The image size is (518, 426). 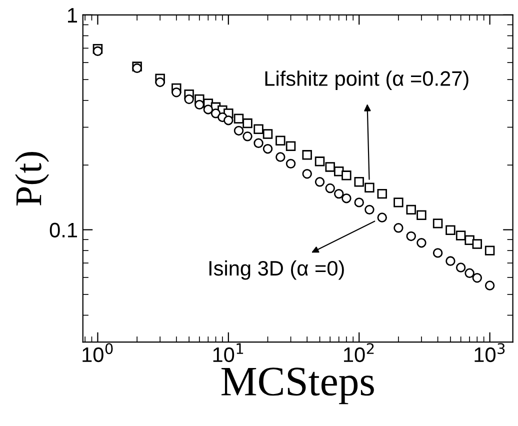 I want to click on x-tick-label: 10$^{0}$, so click(x=97, y=352).